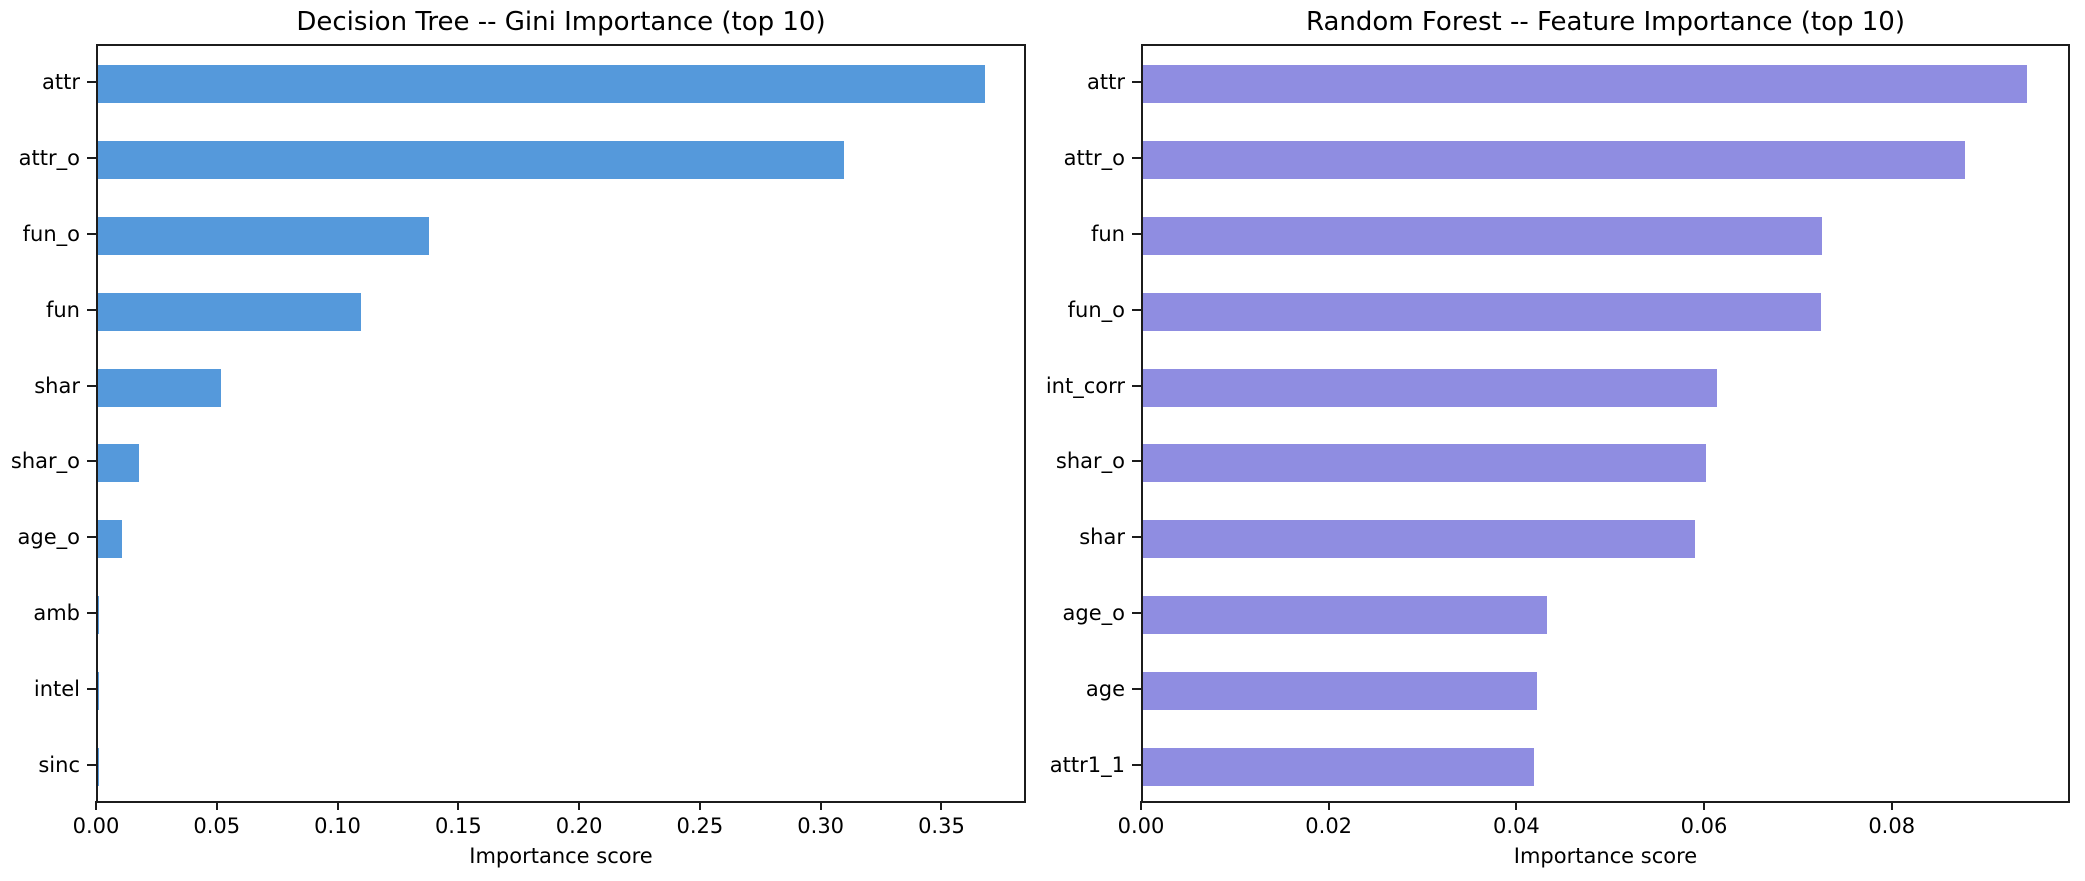  Describe the element at coordinates (1087, 765) in the screenshot. I see `y-tick-label: attr1_1` at that location.